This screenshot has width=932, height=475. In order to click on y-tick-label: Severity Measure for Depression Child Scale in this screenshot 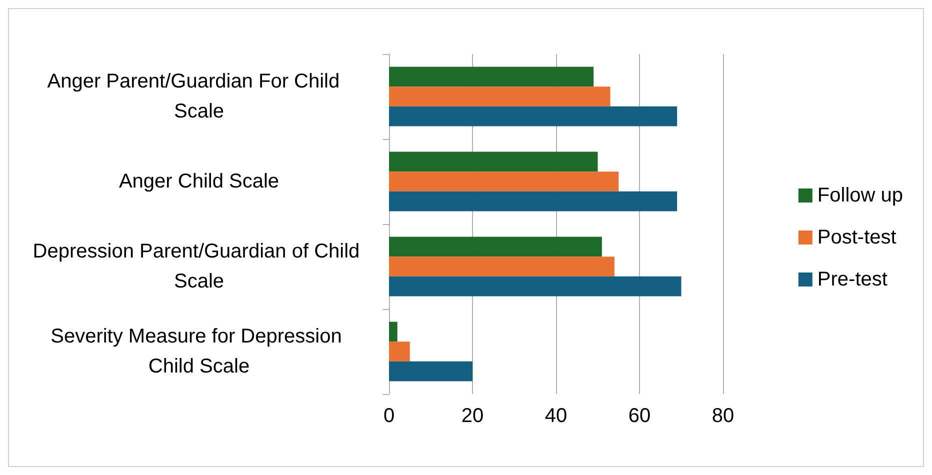, I will do `click(199, 352)`.